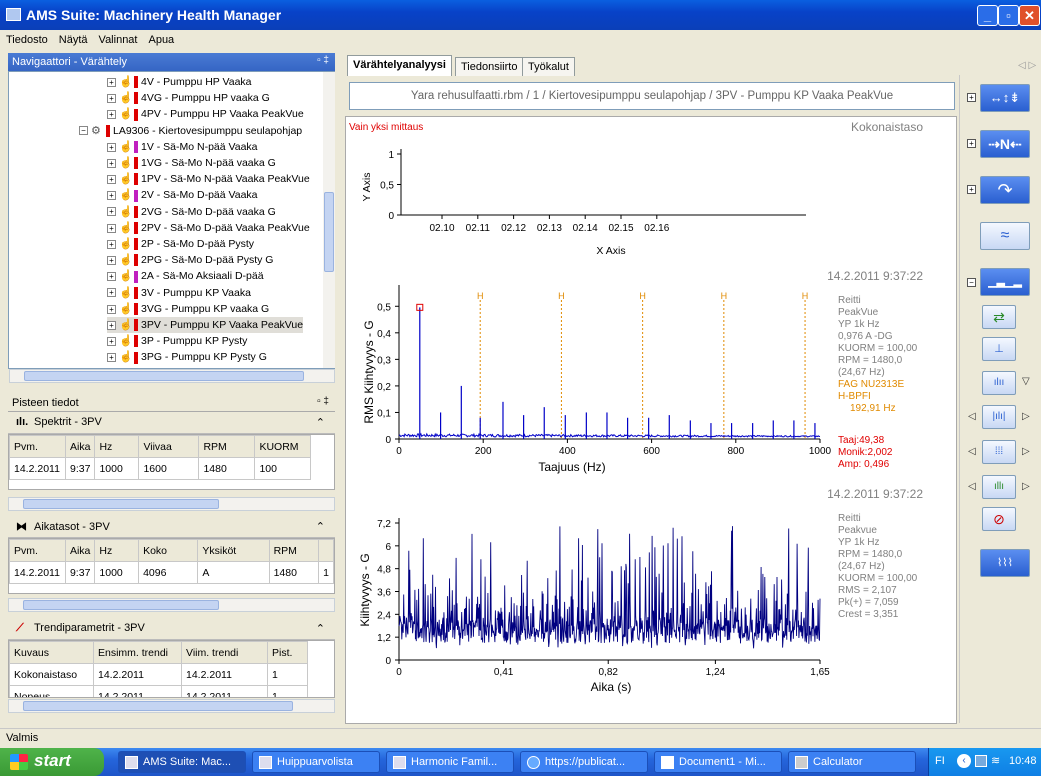 The image size is (1041, 776). Describe the element at coordinates (161, 40) in the screenshot. I see `menu-help: Apua` at that location.